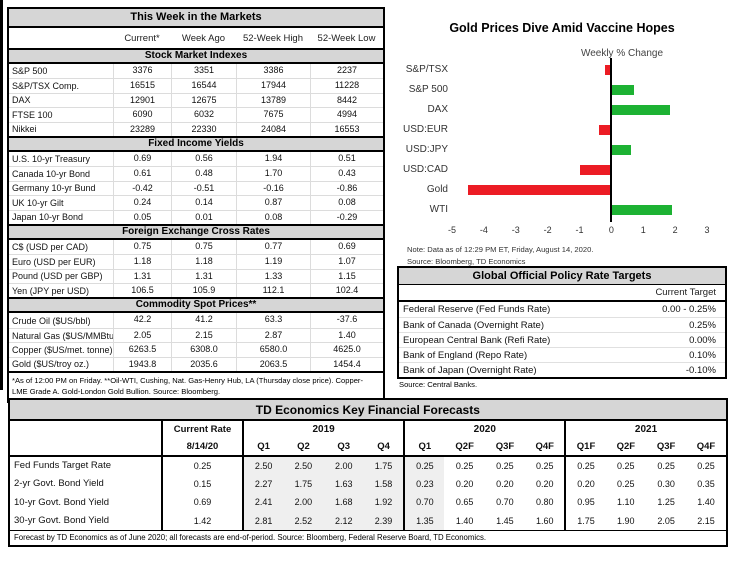 This screenshot has width=729, height=566. Describe the element at coordinates (437, 109) in the screenshot. I see `chart-category-label: DAX` at that location.